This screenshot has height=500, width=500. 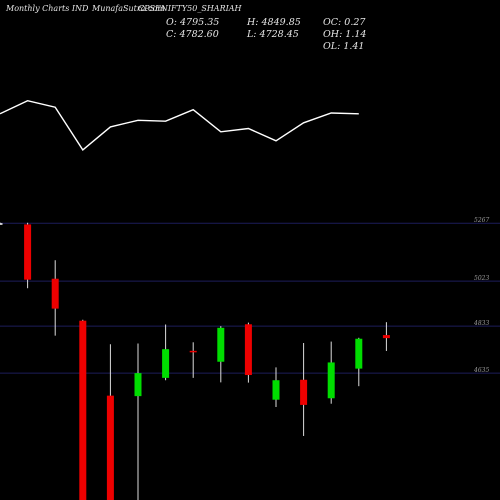 What do you see at coordinates (190, 8) in the screenshot?
I see `ticker-label: CPSENIFTY50_SHARIAH` at bounding box center [190, 8].